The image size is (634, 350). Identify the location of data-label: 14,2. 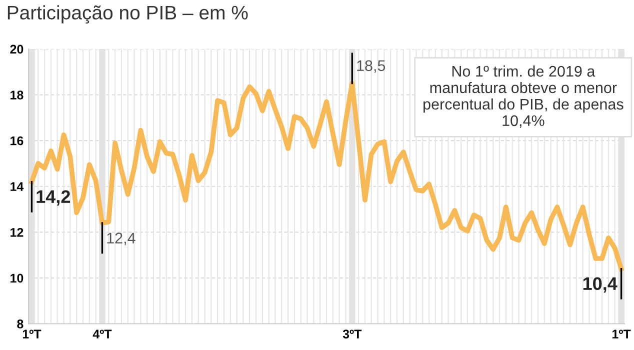
(53, 198).